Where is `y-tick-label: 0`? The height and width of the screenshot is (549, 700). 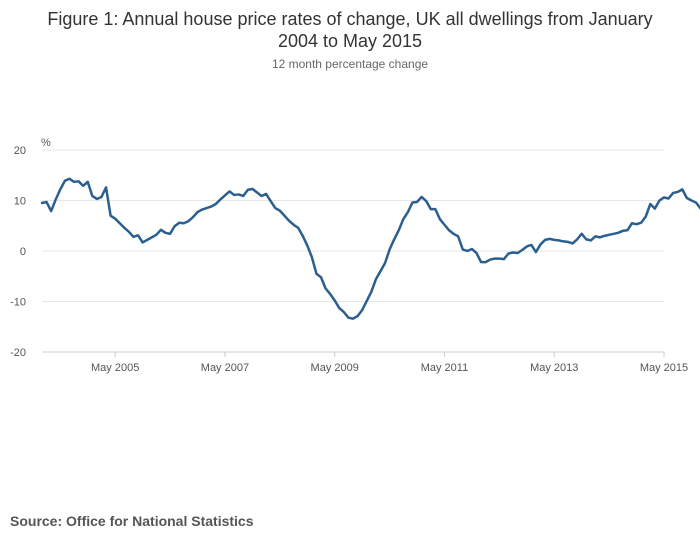
y-tick-label: 0 is located at coordinates (23, 252).